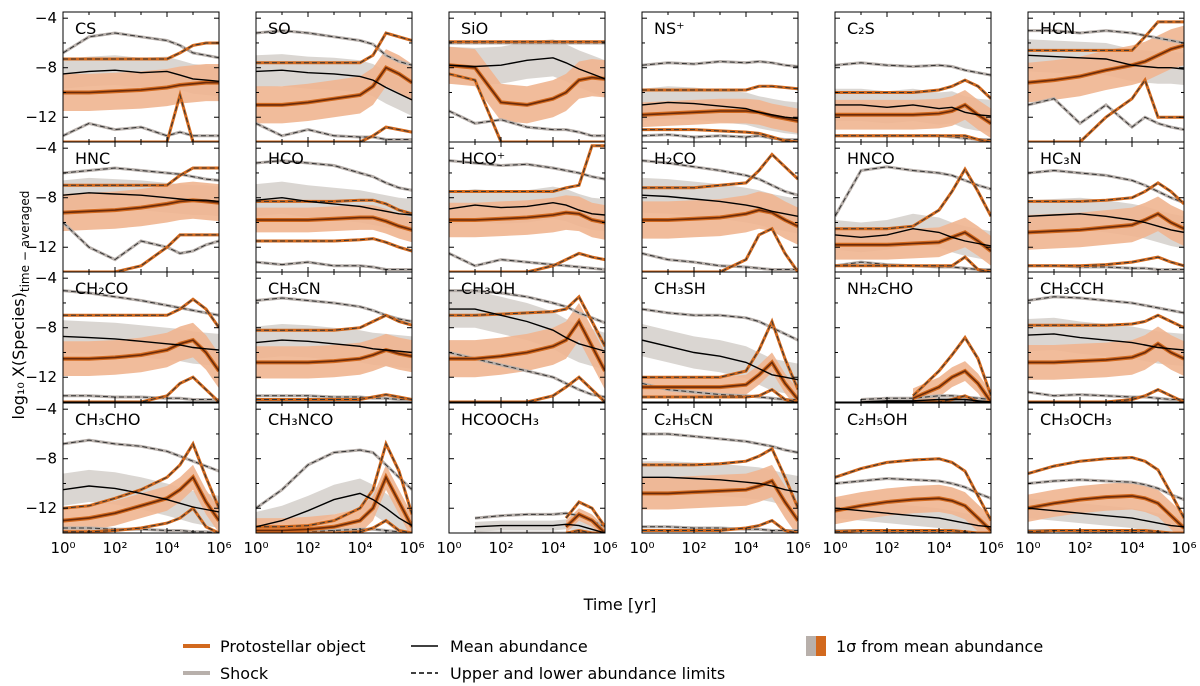 The width and height of the screenshot is (1200, 686). I want to click on panel-18: CH₃CHO −4 −8 −12 10⁰ 10² 10⁴ 10⁶, so click(128, 478).